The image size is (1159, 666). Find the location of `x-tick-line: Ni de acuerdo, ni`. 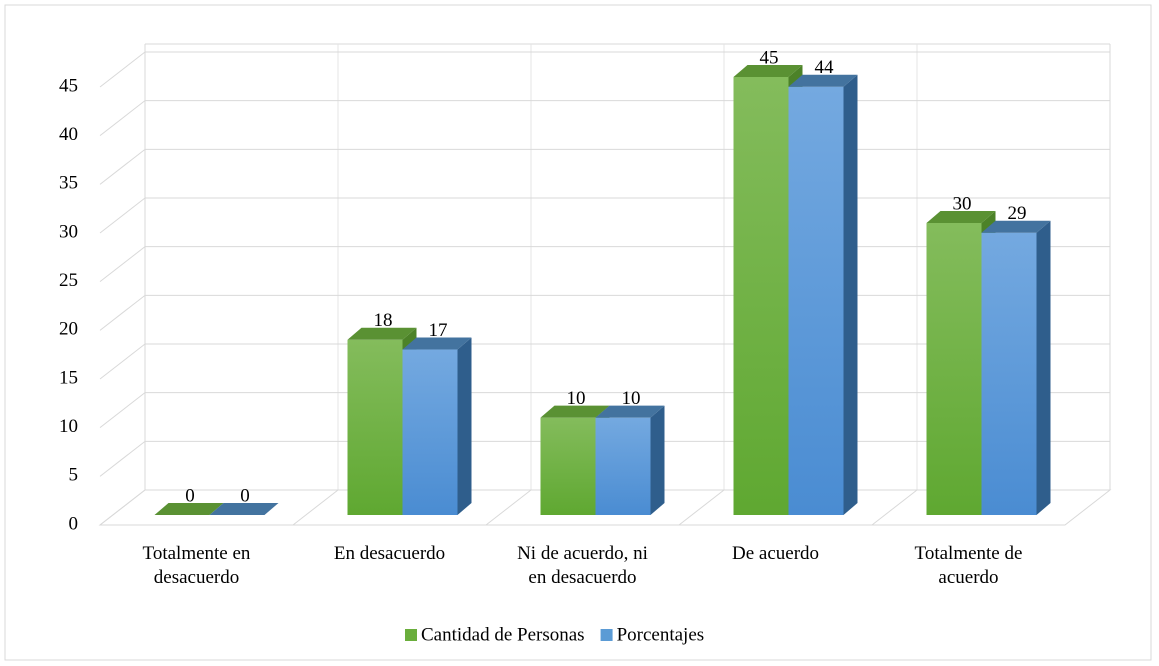

x-tick-line: Ni de acuerdo, ni is located at coordinates (582, 553).